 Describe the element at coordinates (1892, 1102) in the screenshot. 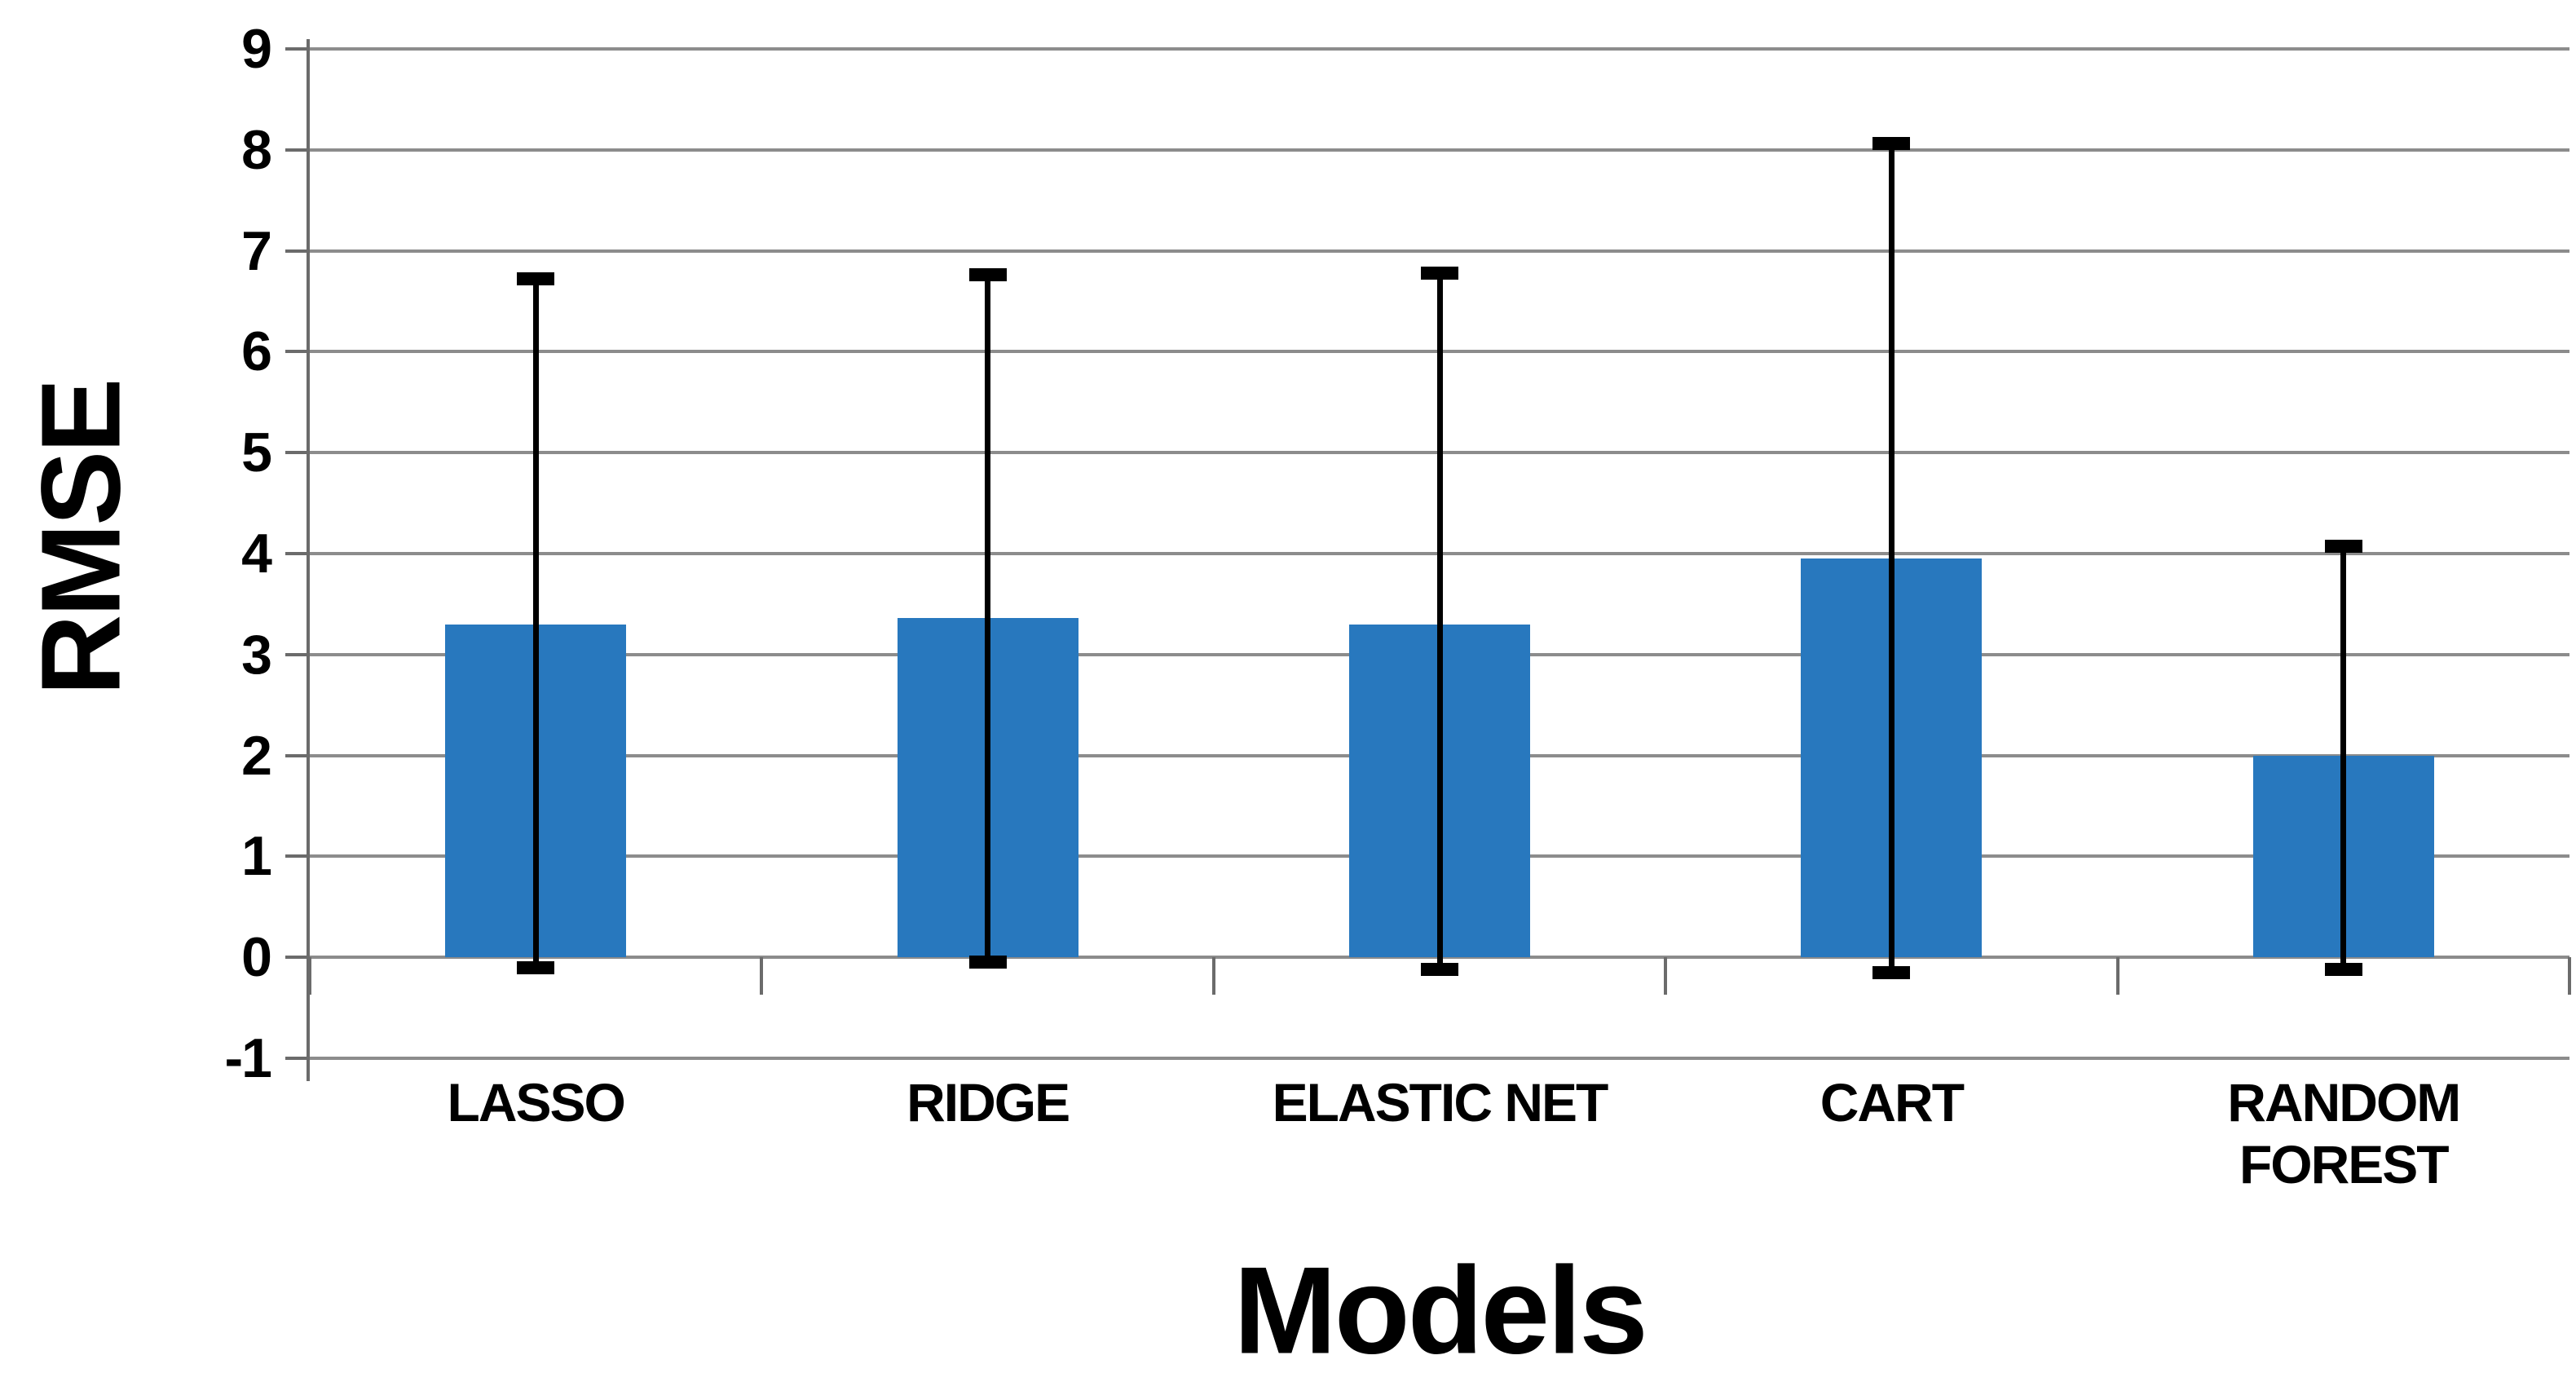

I see `x-tick-label: CART` at that location.